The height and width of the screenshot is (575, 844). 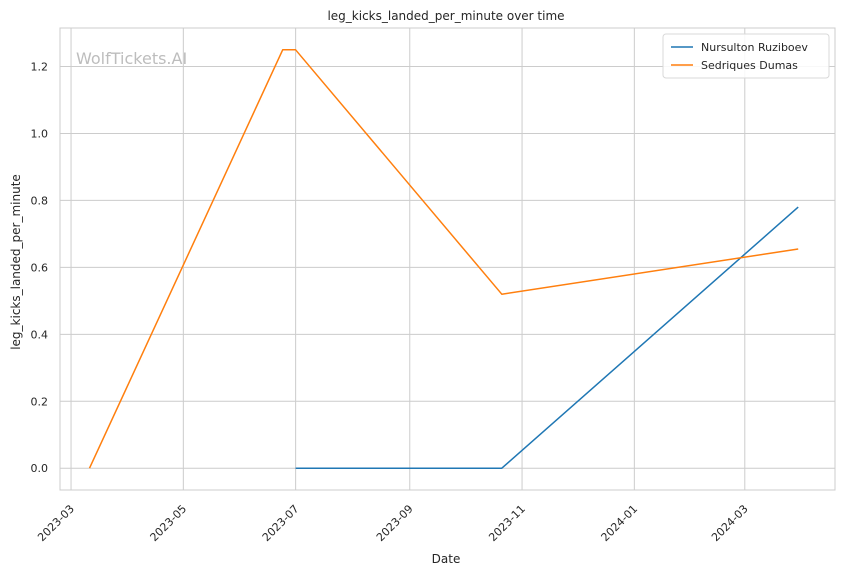 I want to click on legend-label: Sedriques Dumas, so click(x=749, y=65).